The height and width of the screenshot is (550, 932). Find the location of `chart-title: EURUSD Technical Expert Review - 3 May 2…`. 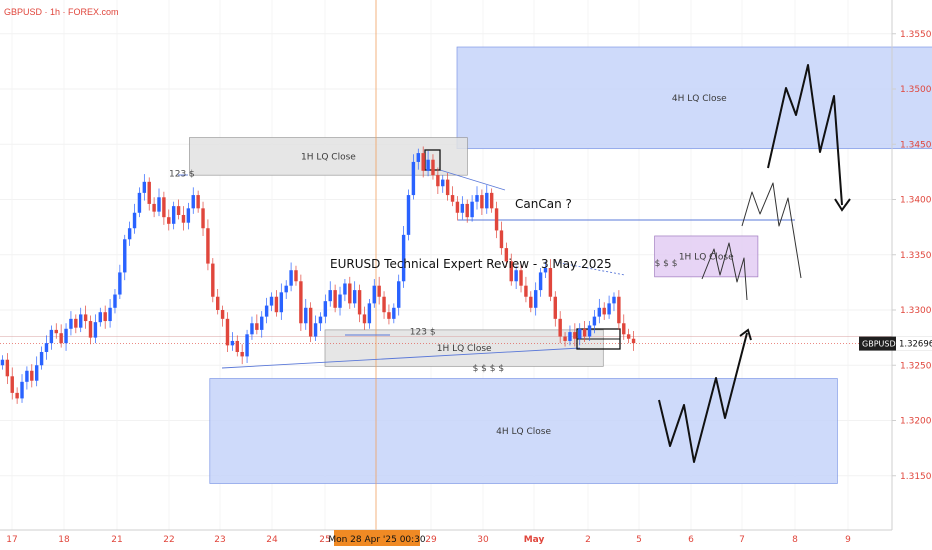

chart-title: EURUSD Technical Expert Review - 3 May 2… is located at coordinates (471, 264).